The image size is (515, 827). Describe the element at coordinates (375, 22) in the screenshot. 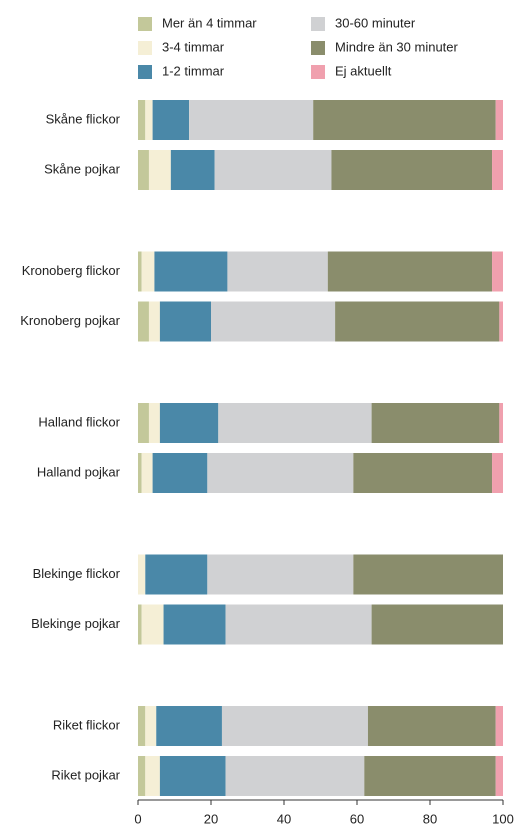

I see `legend-label: 30-60 minuter` at that location.